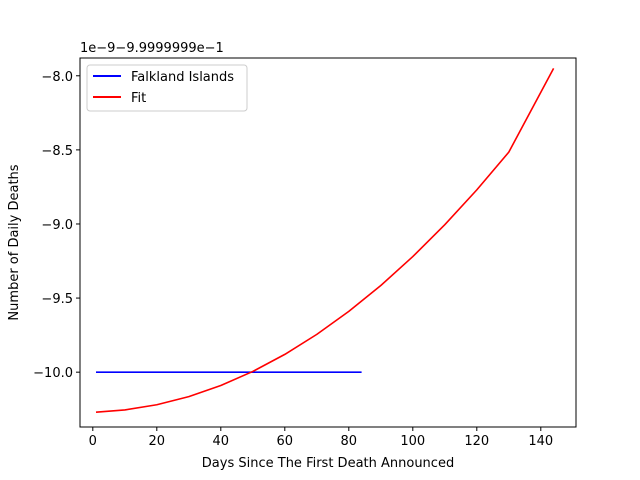 The image size is (640, 480). What do you see at coordinates (157, 441) in the screenshot?
I see `x-tick-label: 20` at bounding box center [157, 441].